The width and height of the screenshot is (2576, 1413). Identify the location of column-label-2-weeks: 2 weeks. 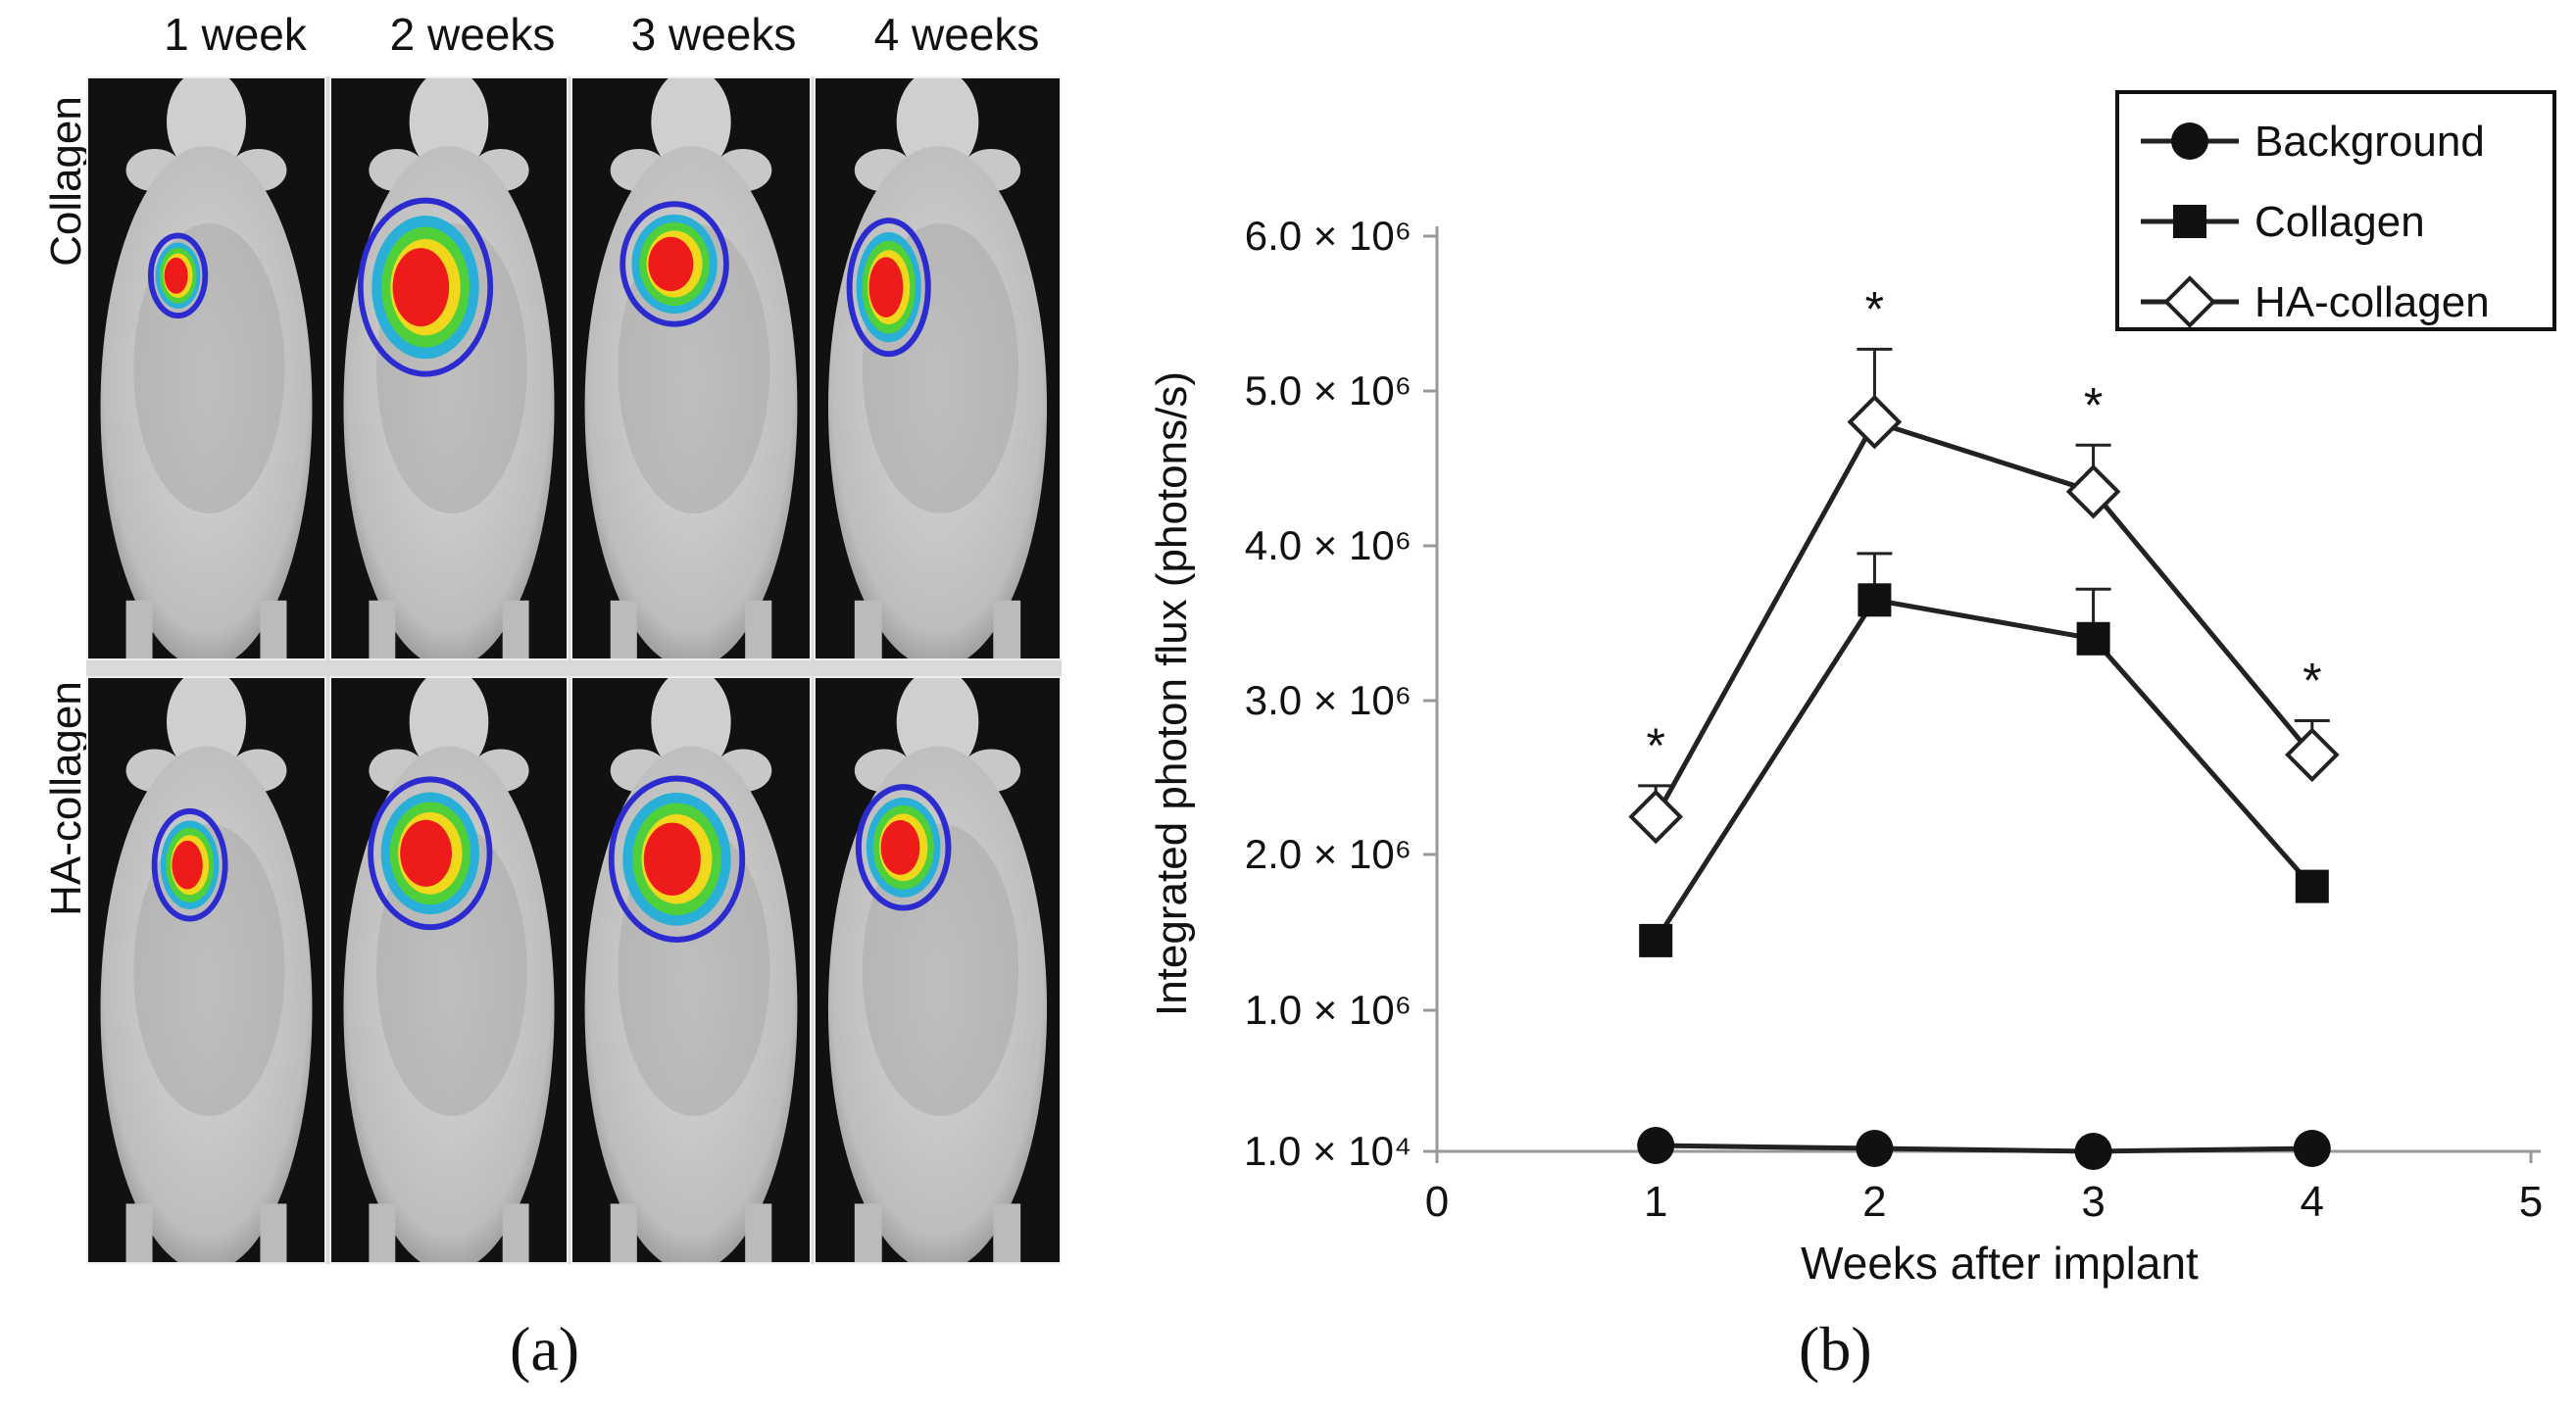
(472, 34).